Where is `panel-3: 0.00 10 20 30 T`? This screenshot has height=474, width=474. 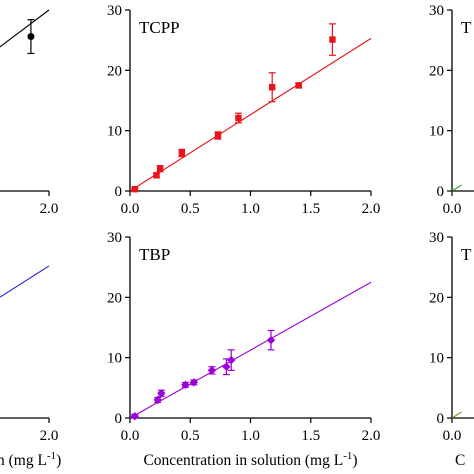
panel-3: 0.00 10 20 30 T is located at coordinates (451, 110).